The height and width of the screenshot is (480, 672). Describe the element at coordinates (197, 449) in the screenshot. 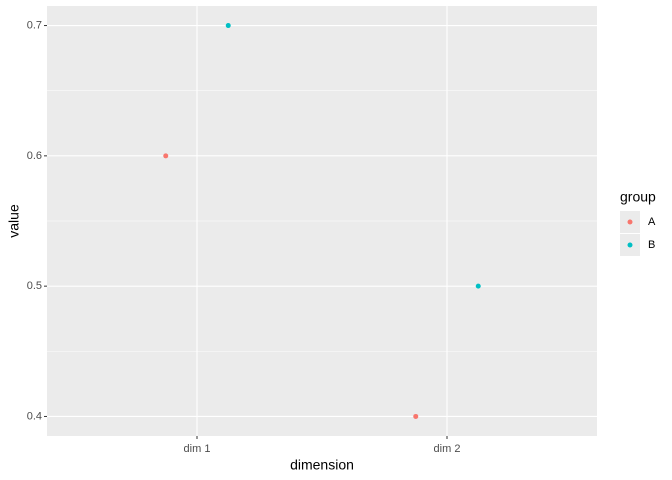

I see `x-tick-label: dim 1` at that location.